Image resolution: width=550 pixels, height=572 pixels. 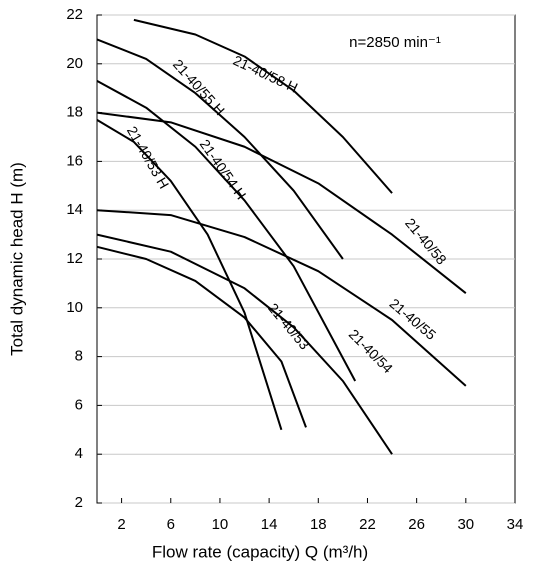 I want to click on curve-label: 21-40/58 H, so click(x=266, y=74).